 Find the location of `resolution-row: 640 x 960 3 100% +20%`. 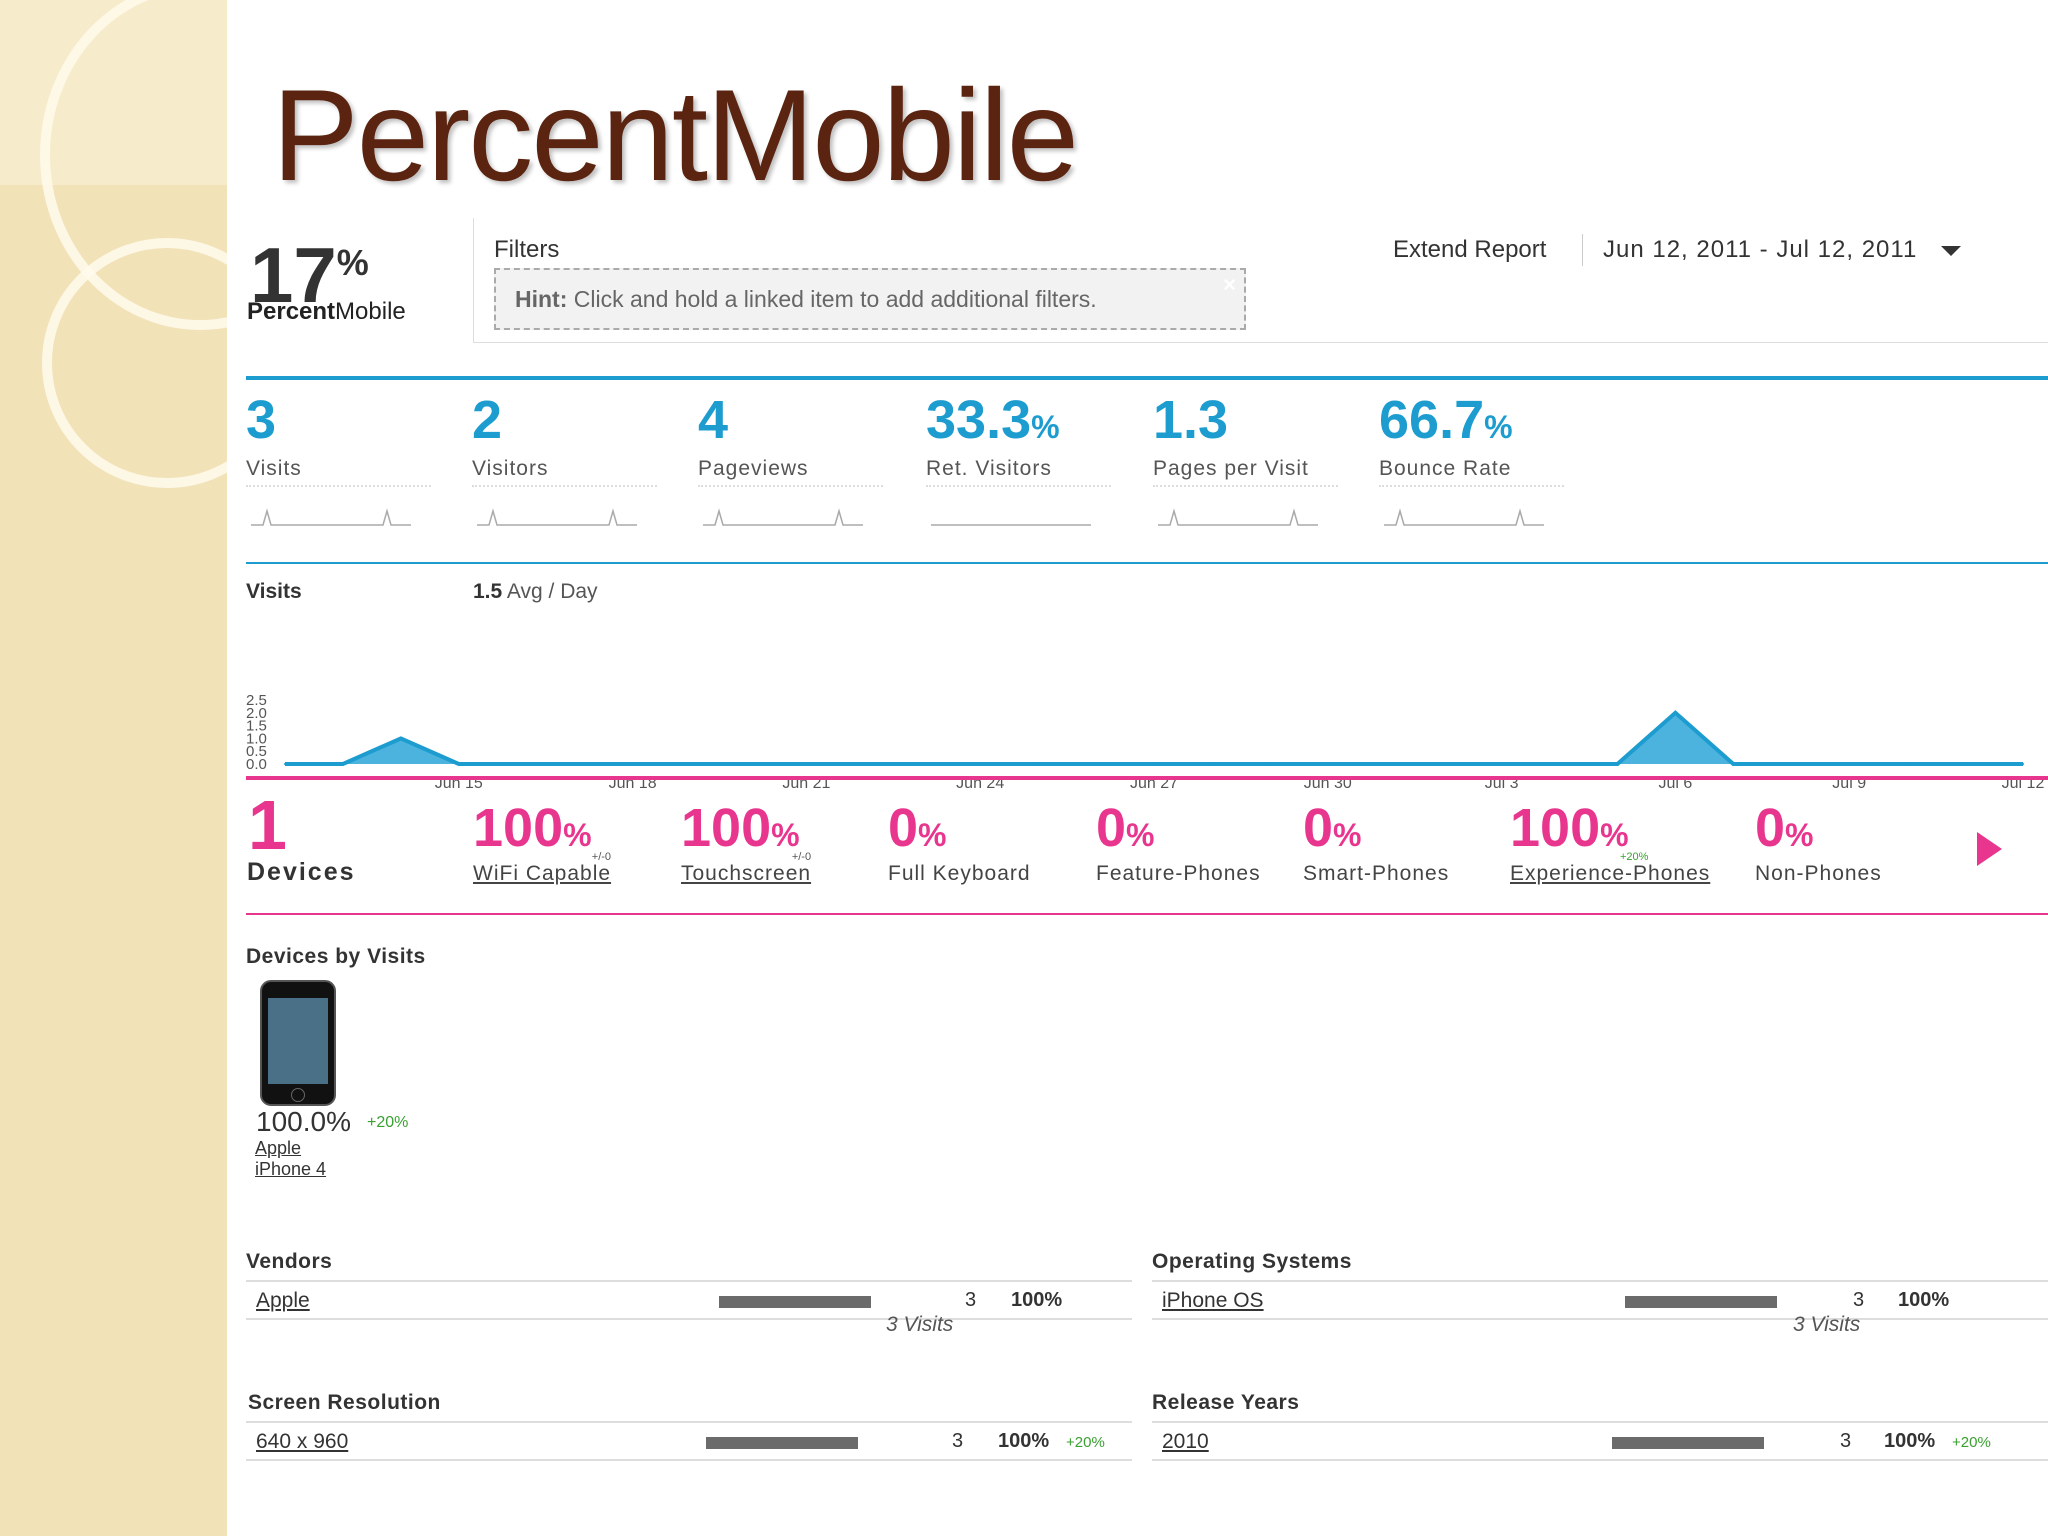

resolution-row: 640 x 960 3 100% +20% is located at coordinates (689, 1441).